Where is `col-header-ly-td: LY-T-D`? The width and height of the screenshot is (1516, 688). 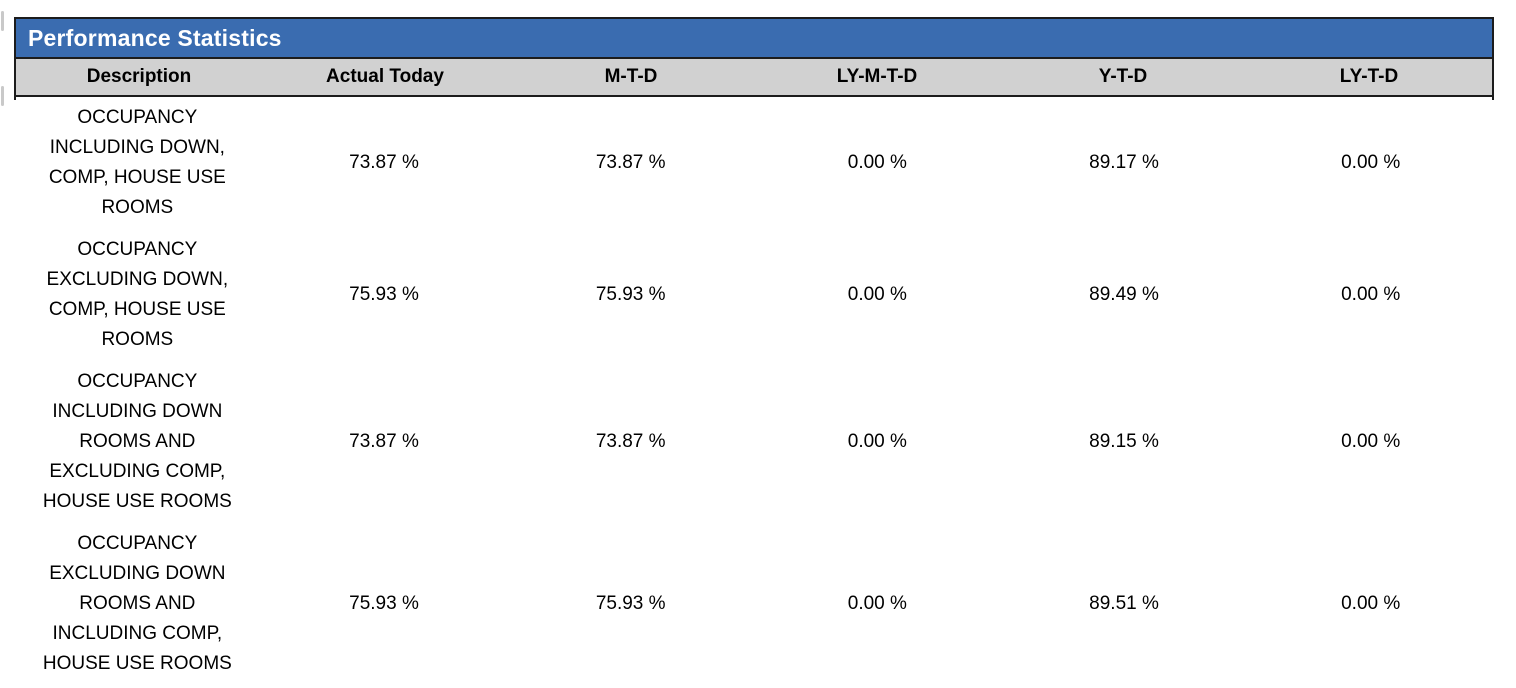 col-header-ly-td: LY-T-D is located at coordinates (1369, 76).